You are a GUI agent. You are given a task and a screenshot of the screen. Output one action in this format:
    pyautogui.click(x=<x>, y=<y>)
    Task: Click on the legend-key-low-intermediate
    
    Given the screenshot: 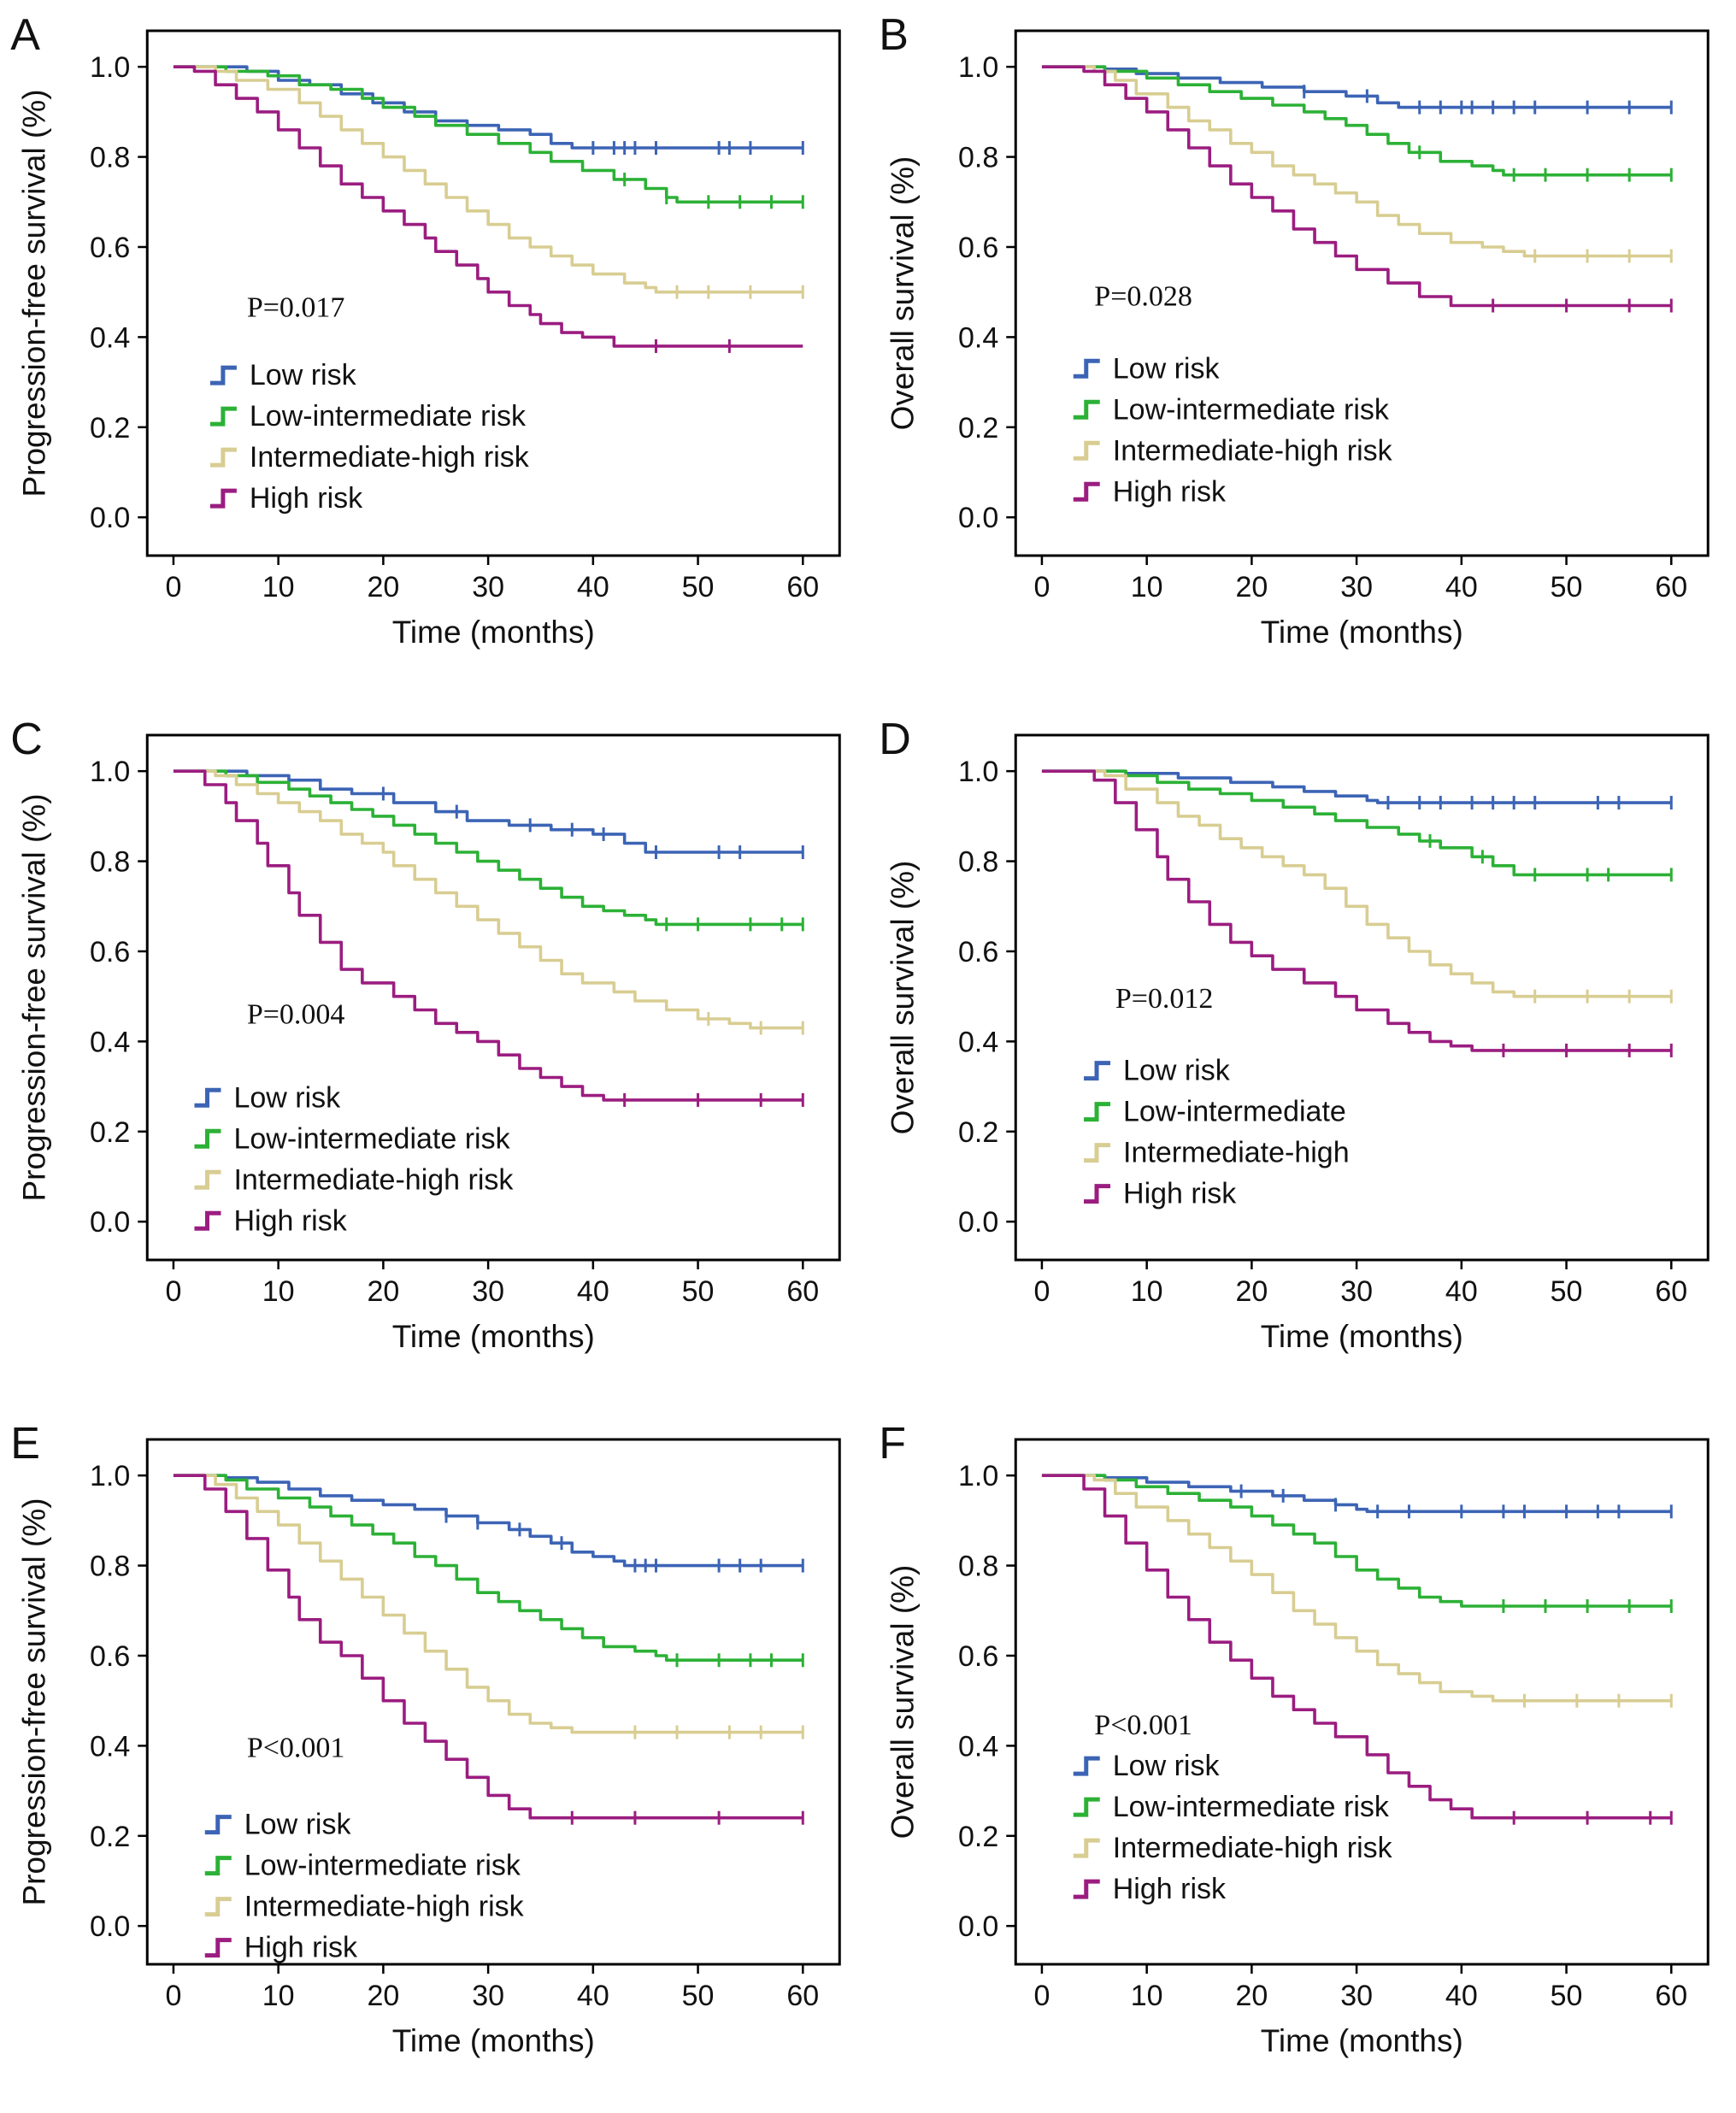 What is the action you would take?
    pyautogui.click(x=1096, y=1112)
    